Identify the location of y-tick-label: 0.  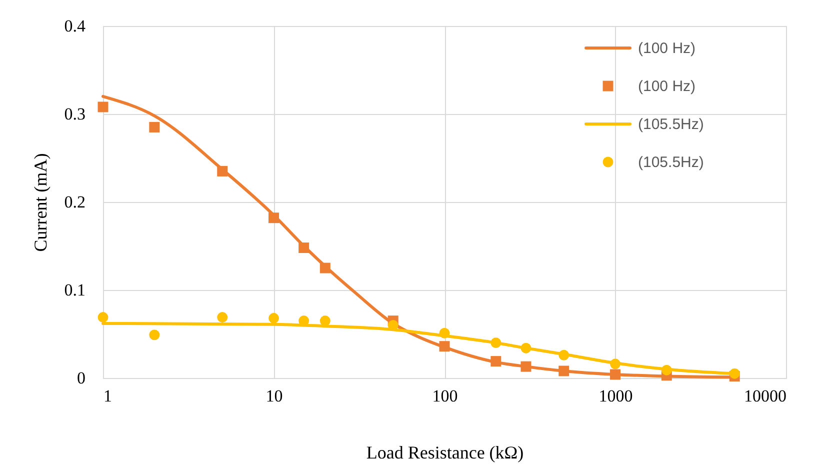
(81, 378).